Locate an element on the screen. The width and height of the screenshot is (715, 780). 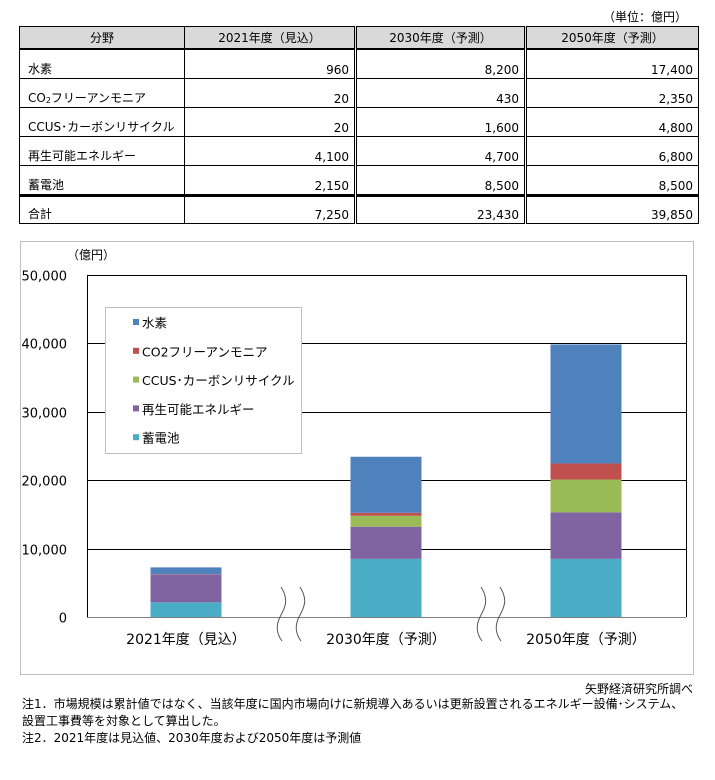
header-2030: 2030年度（予測） is located at coordinates (441, 38).